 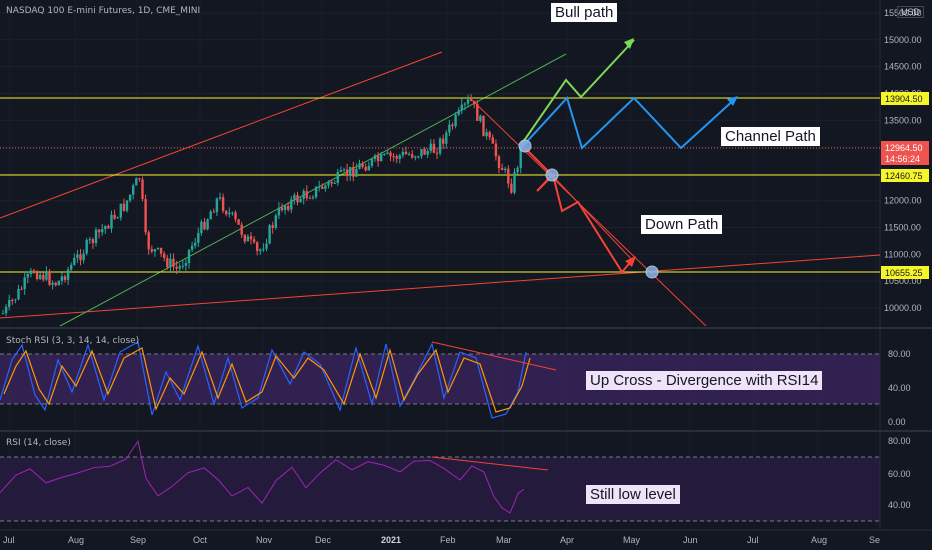 What do you see at coordinates (682, 224) in the screenshot?
I see `down-path-label: Down Path` at bounding box center [682, 224].